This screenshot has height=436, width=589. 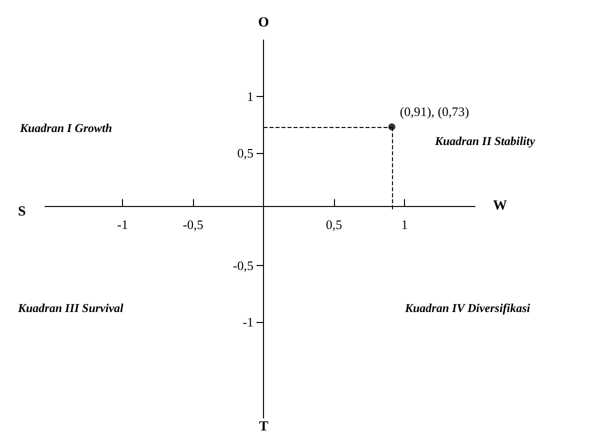 What do you see at coordinates (250, 96) in the screenshot?
I see `y-tick-label: 1` at bounding box center [250, 96].